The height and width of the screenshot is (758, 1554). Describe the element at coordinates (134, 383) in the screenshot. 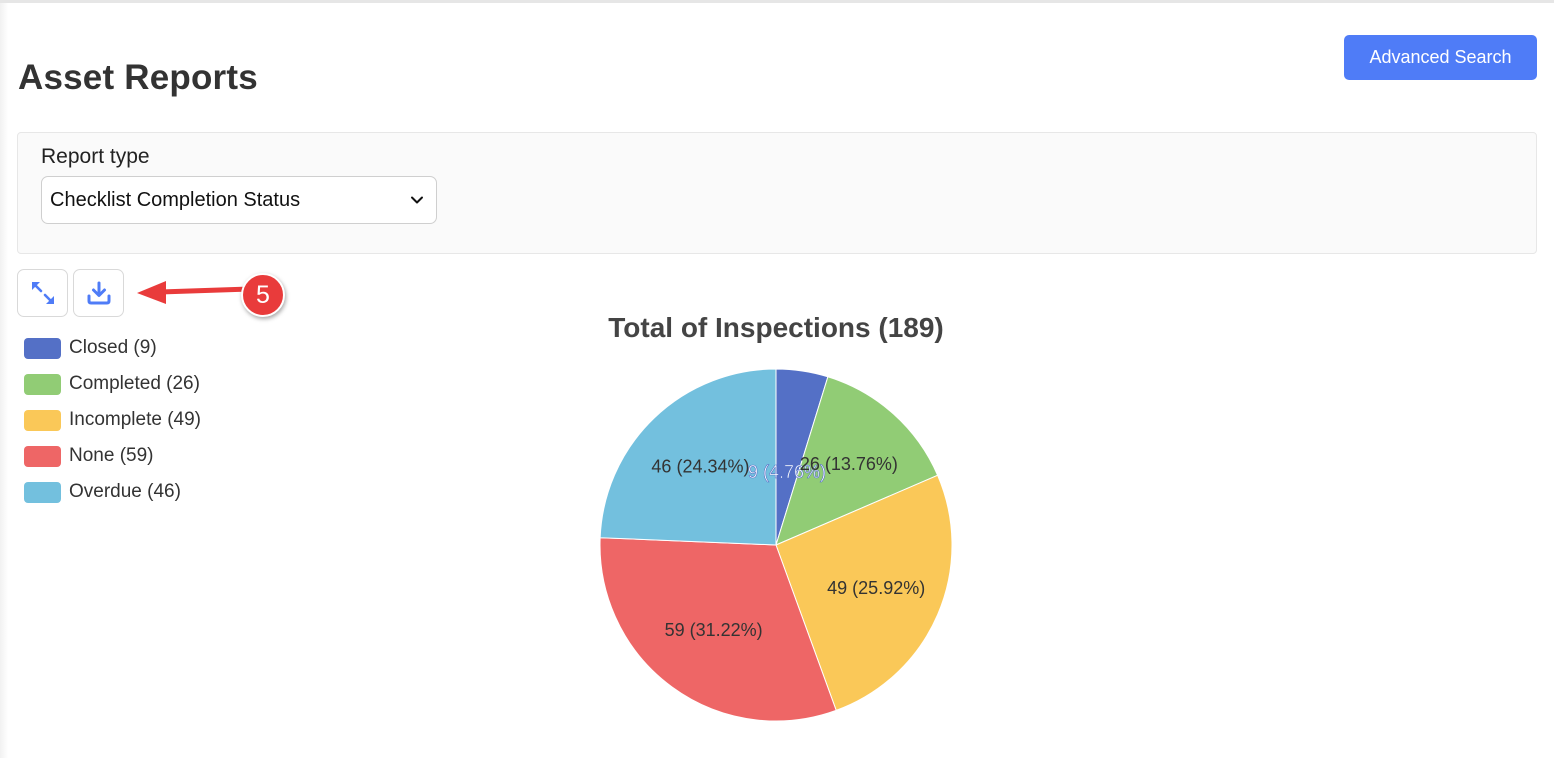

I see `legend-label: Completed (26)` at that location.